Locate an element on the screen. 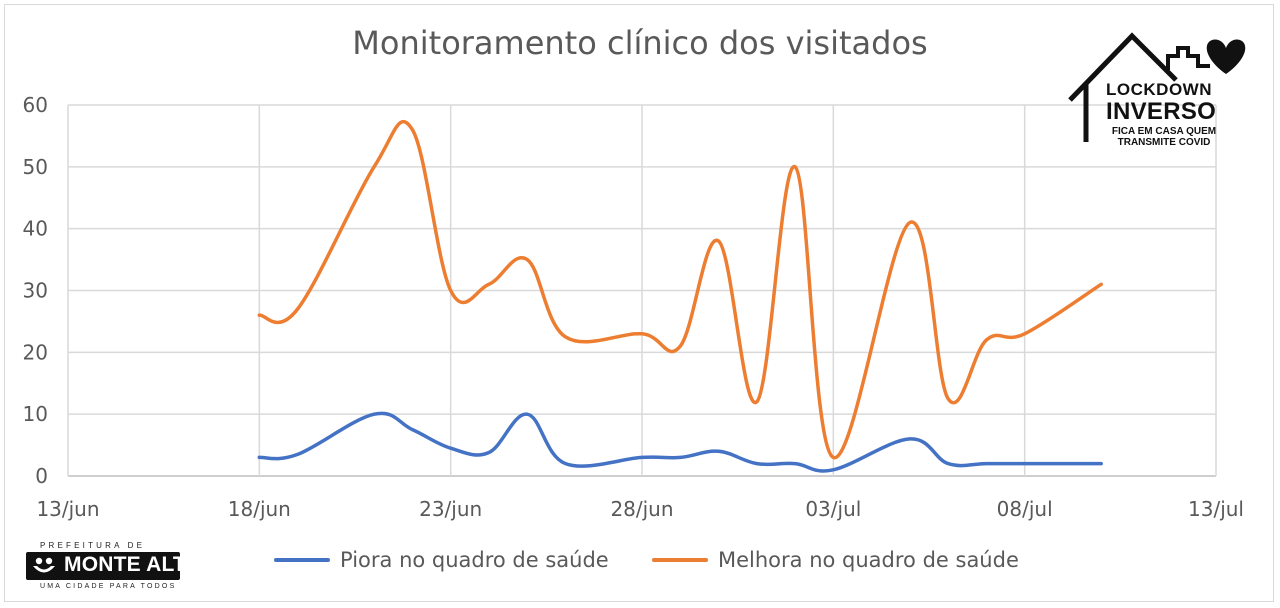  lockdown-logo-line2: INVERSO is located at coordinates (1161, 111).